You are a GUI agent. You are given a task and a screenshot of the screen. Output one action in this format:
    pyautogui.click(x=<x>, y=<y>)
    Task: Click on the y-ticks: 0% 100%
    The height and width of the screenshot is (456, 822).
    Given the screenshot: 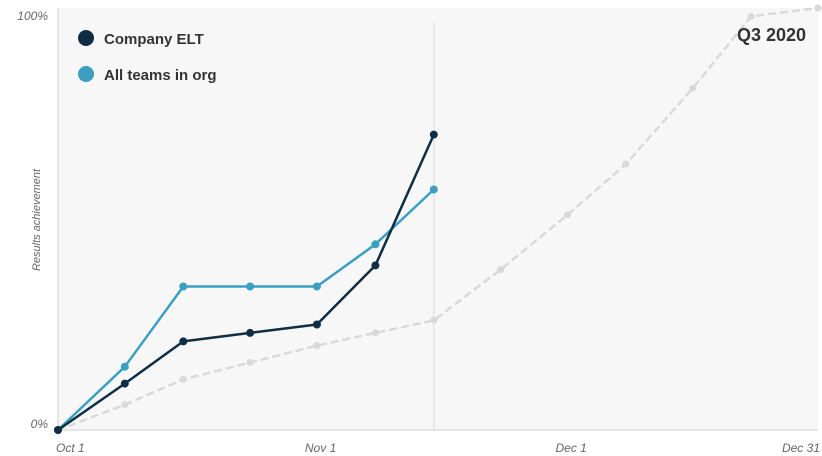 What is the action you would take?
    pyautogui.click(x=32, y=220)
    